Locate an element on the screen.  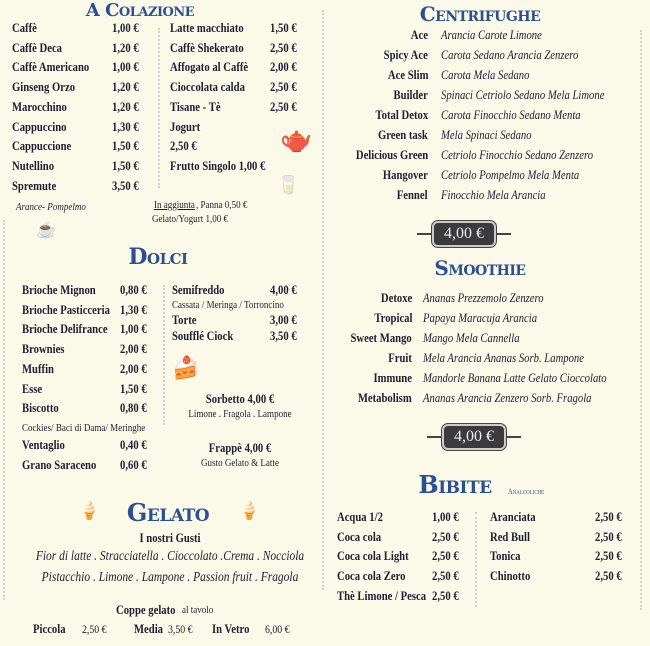
smoothie-name: Immune is located at coordinates (392, 377).